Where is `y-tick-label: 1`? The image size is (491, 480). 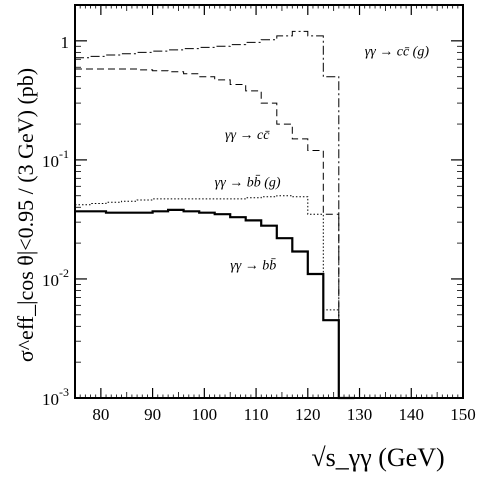
y-tick-label: 1 is located at coordinates (65, 42).